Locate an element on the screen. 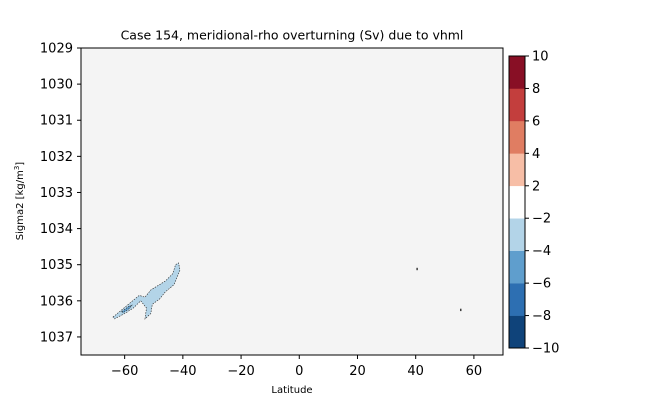  y-tick-label: 1033 is located at coordinates (56, 193).